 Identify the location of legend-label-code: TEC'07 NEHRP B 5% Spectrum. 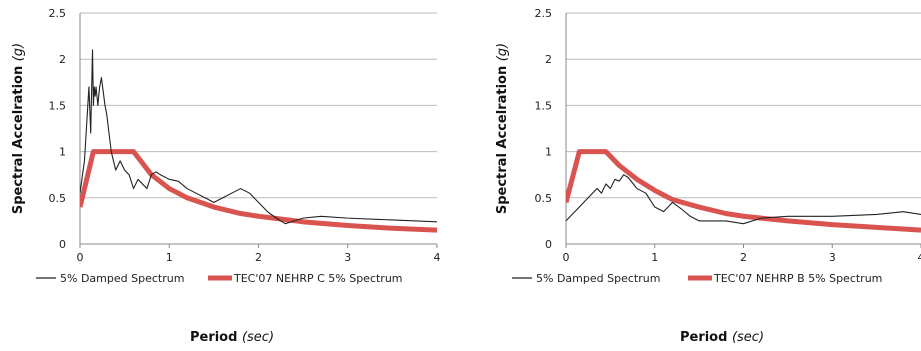
(797, 278).